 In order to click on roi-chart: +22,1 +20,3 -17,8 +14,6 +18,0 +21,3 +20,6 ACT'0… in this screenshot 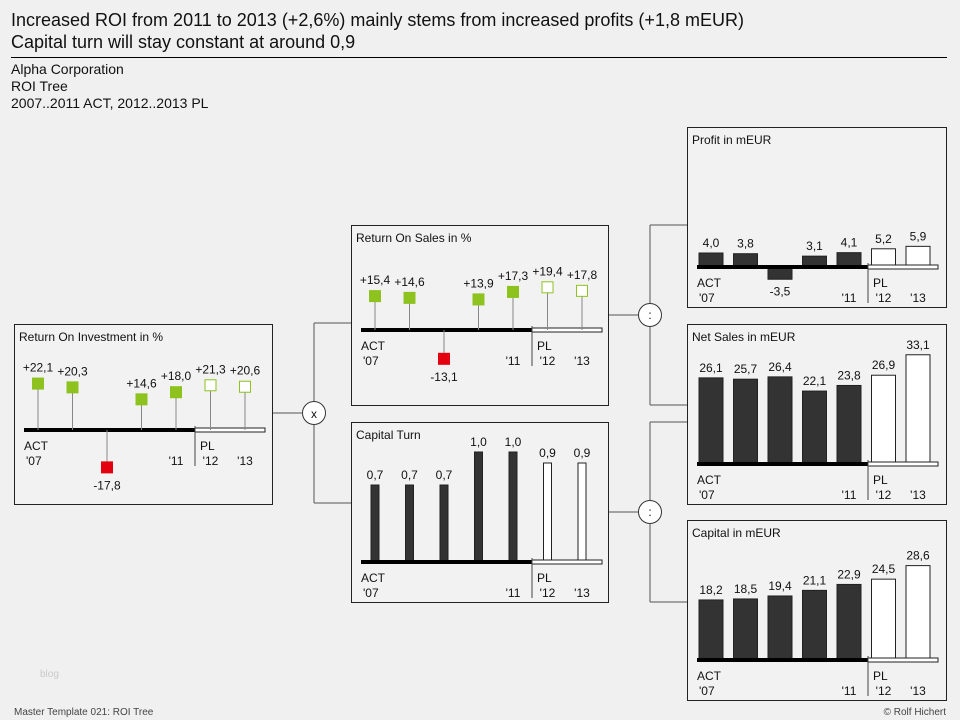, I will do `click(144, 426)`.